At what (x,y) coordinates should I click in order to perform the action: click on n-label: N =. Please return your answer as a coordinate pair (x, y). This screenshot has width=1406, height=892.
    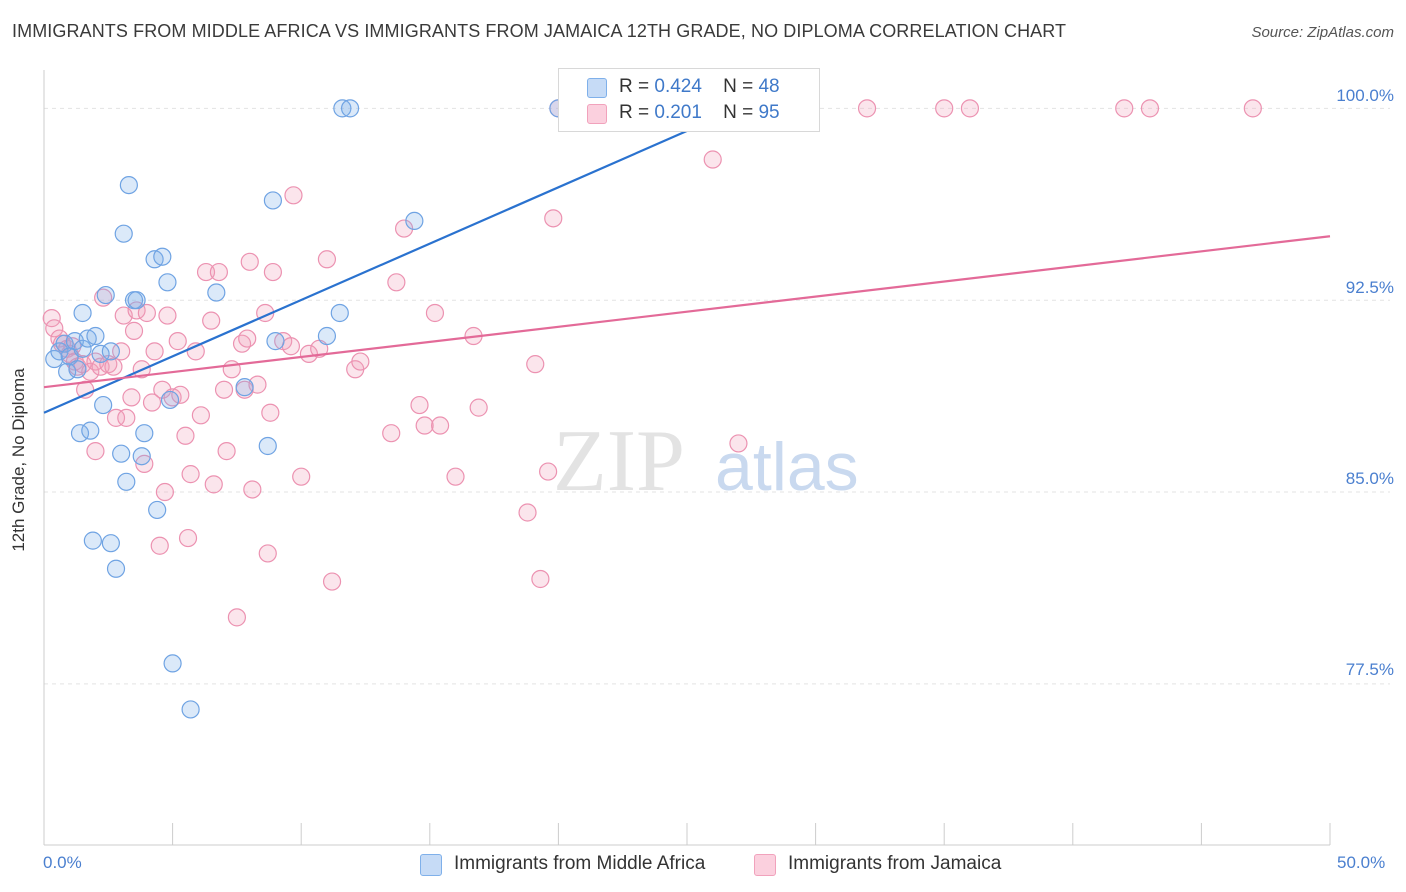
    Looking at the image, I should click on (738, 112).